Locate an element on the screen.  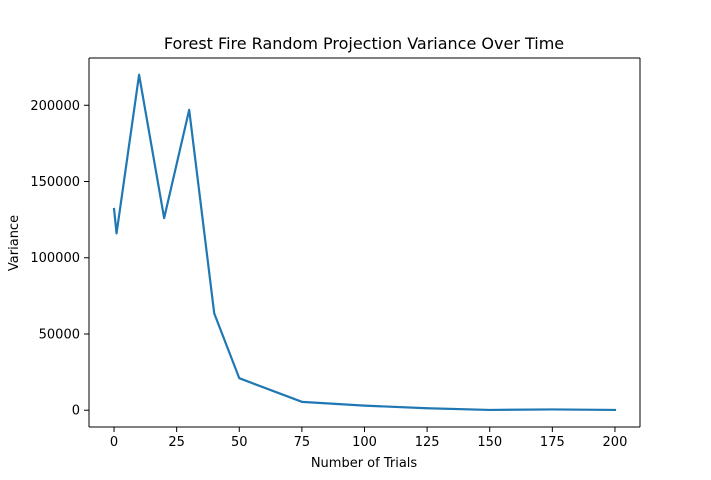
x-axis-label: Number of Trials is located at coordinates (364, 463).